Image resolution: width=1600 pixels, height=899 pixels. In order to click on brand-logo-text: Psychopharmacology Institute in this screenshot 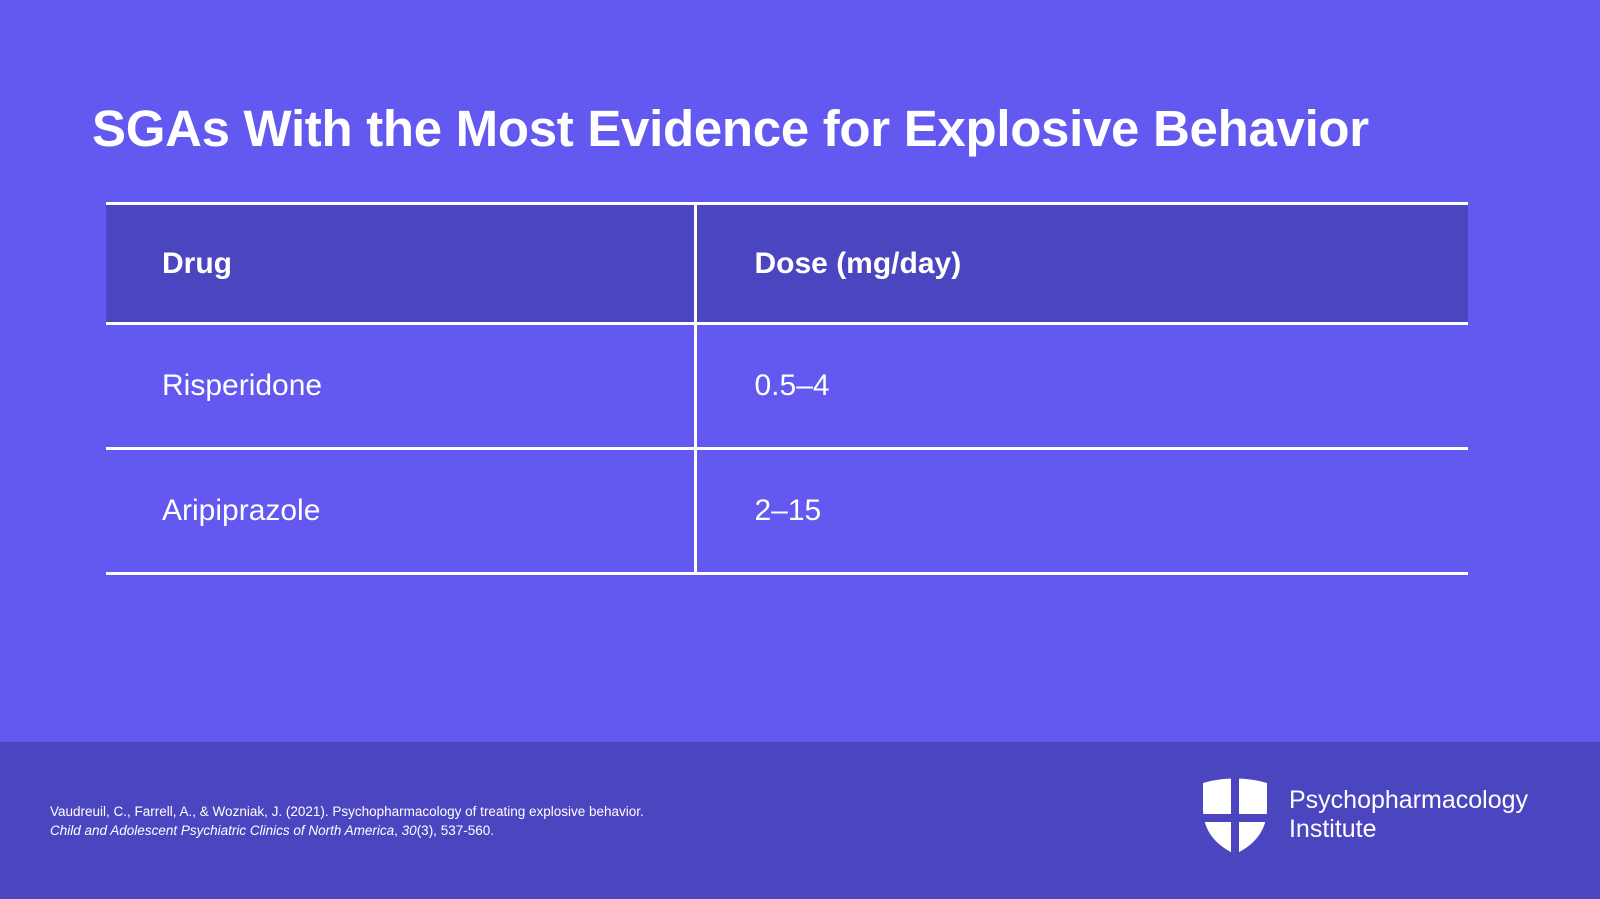, I will do `click(1408, 815)`.